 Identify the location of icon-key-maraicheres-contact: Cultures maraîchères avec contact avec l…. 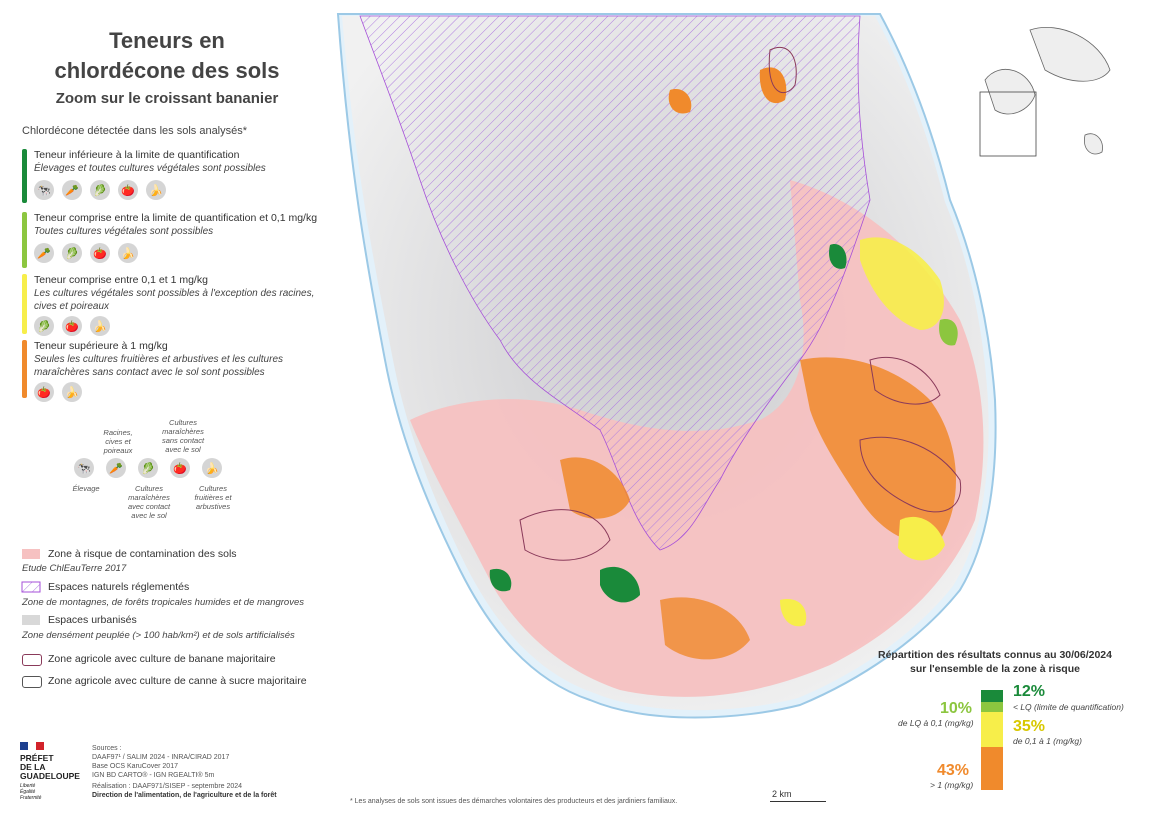
(149, 502).